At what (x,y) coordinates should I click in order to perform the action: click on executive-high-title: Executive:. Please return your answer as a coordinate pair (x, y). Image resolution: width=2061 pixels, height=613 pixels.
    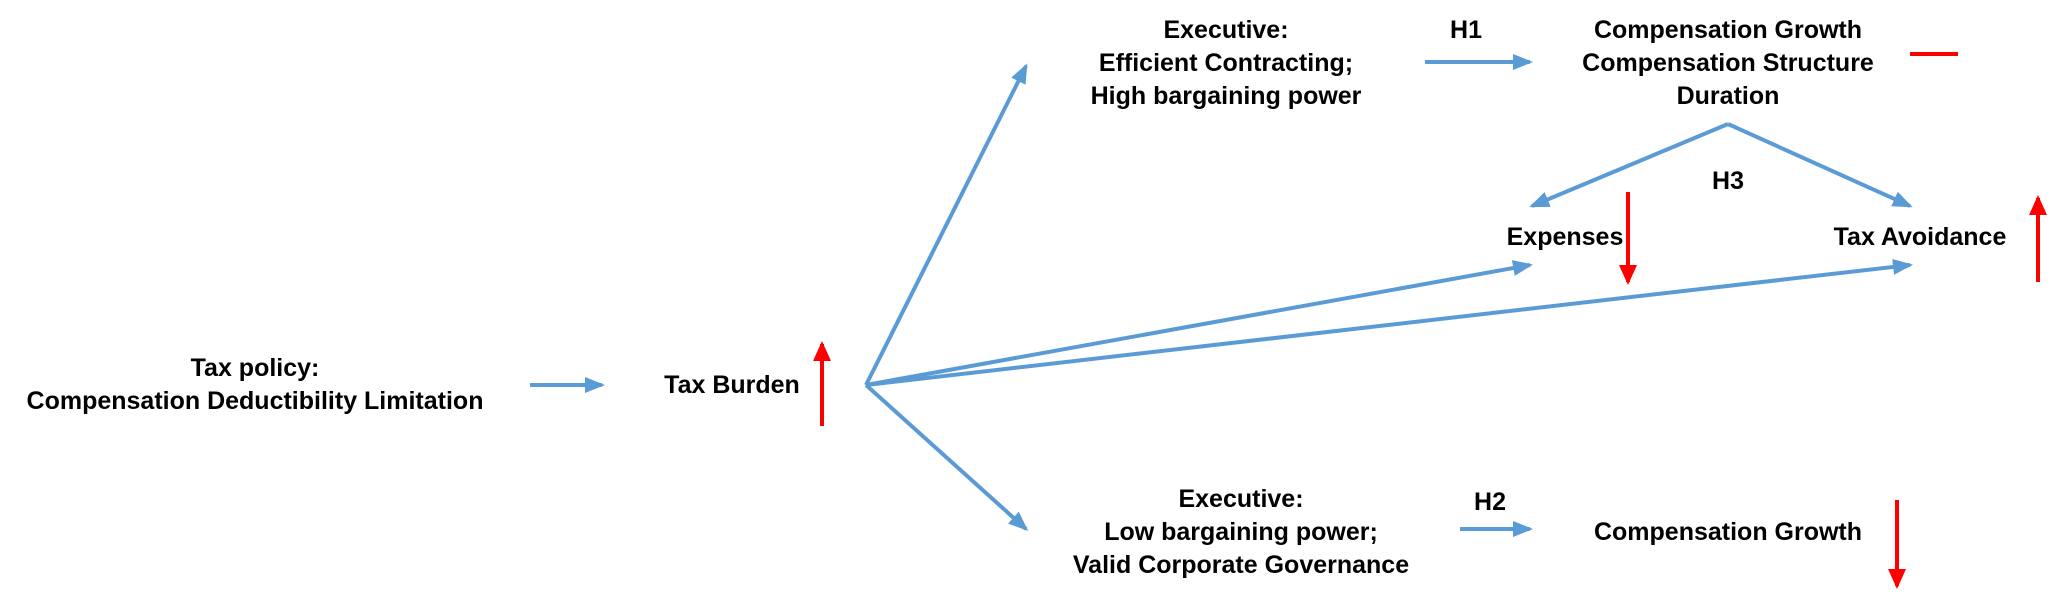
    Looking at the image, I should click on (1225, 30).